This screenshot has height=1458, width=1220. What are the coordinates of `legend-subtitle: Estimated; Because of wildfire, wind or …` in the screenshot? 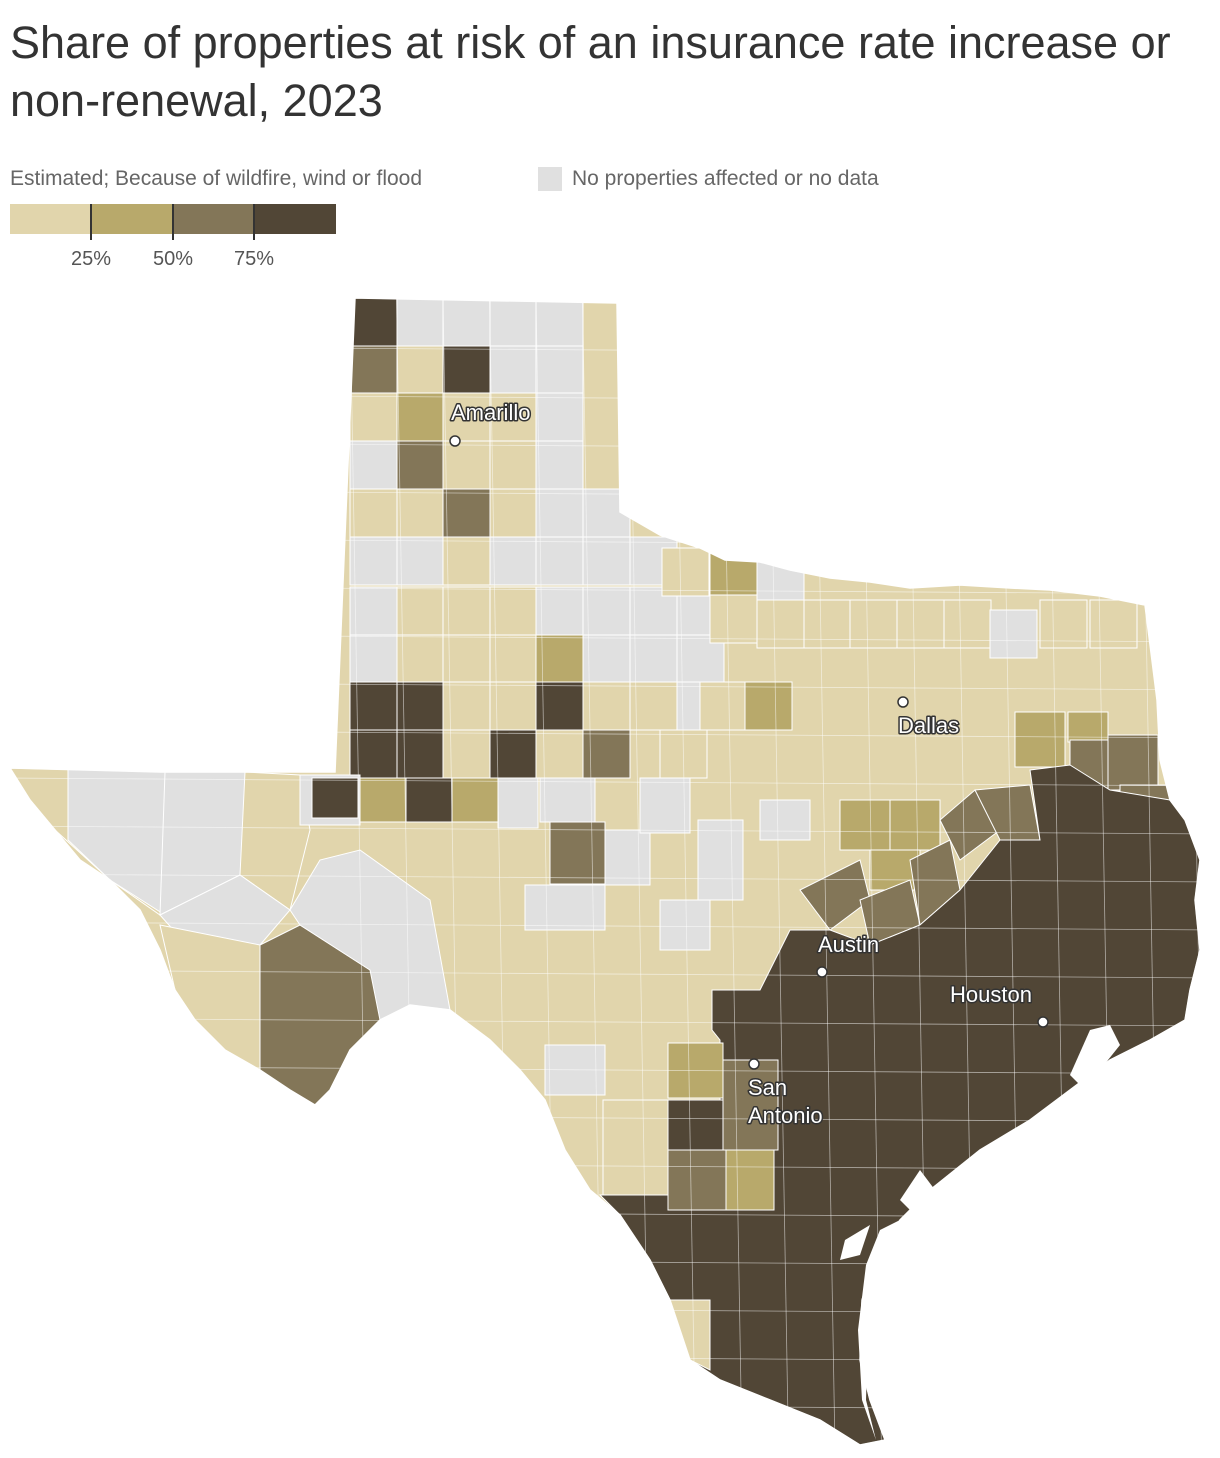 It's located at (216, 178).